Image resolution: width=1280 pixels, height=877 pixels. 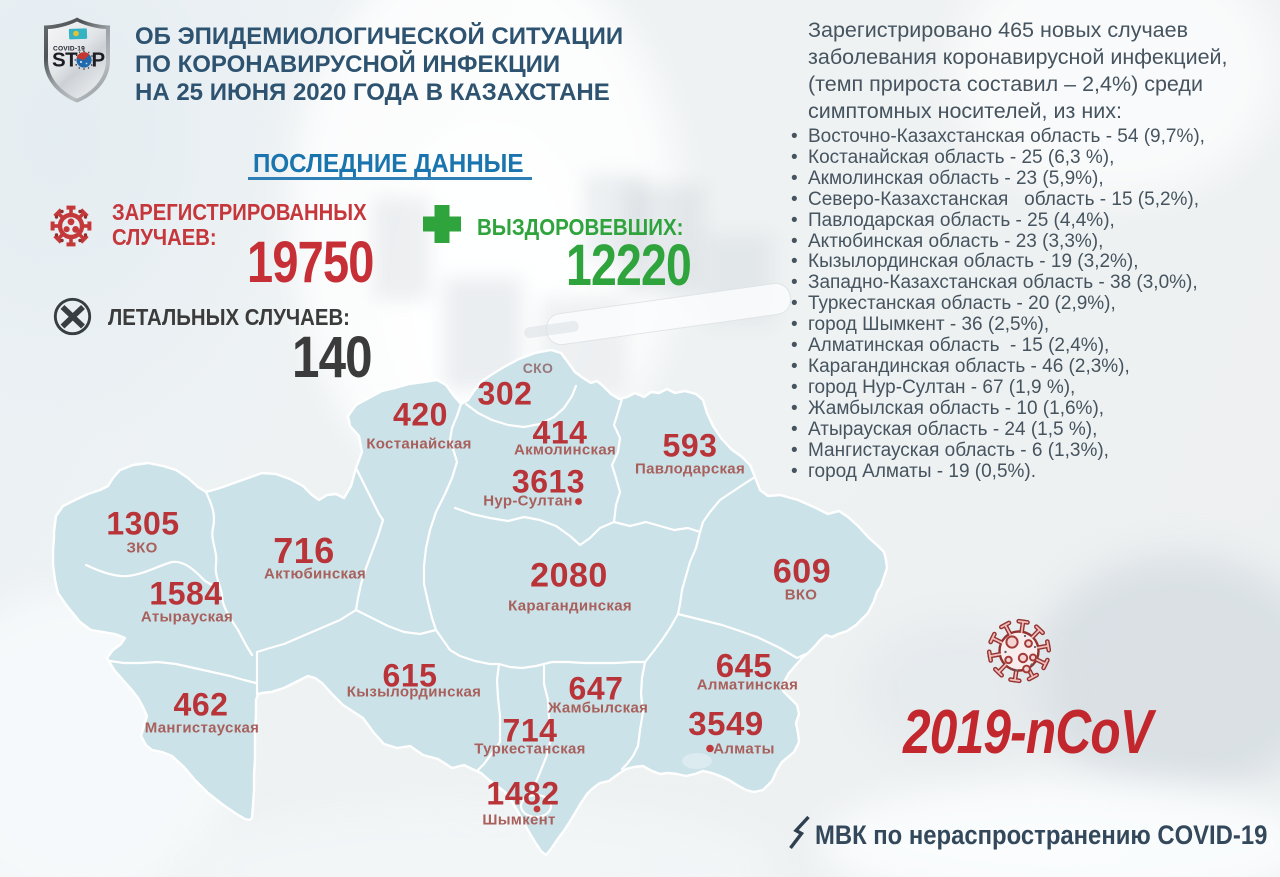 What do you see at coordinates (69, 49) in the screenshot?
I see `svg-text: COVID-19` at bounding box center [69, 49].